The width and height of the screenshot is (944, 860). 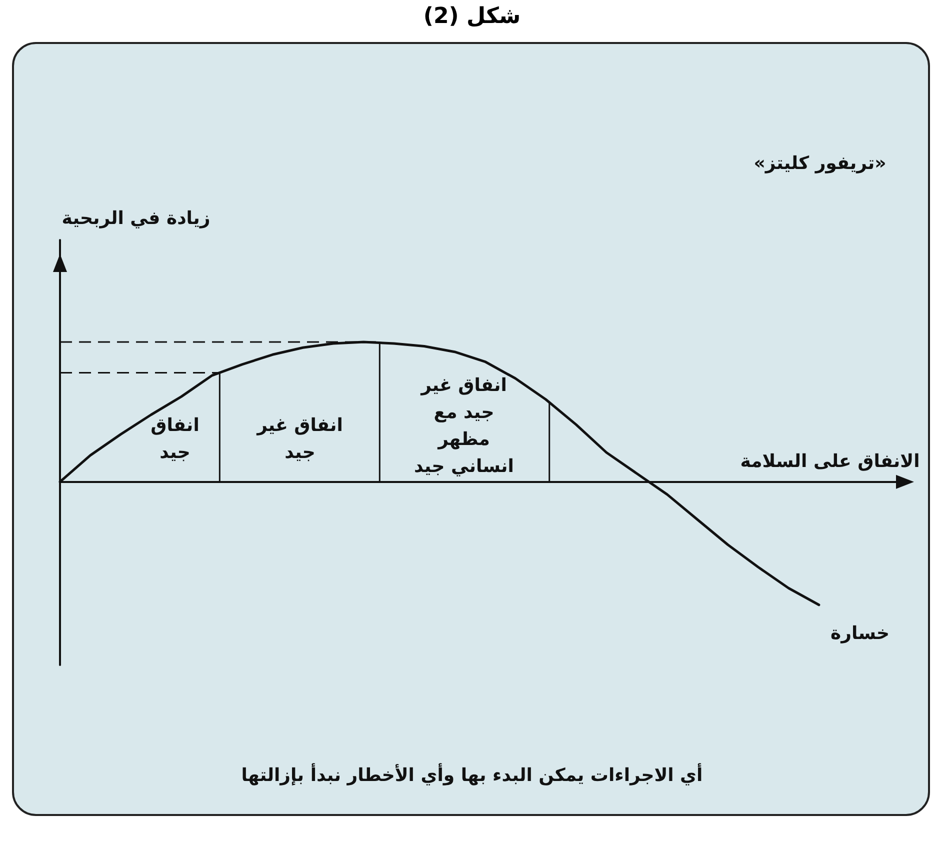 I want to click on text: خسارة, so click(x=860, y=634).